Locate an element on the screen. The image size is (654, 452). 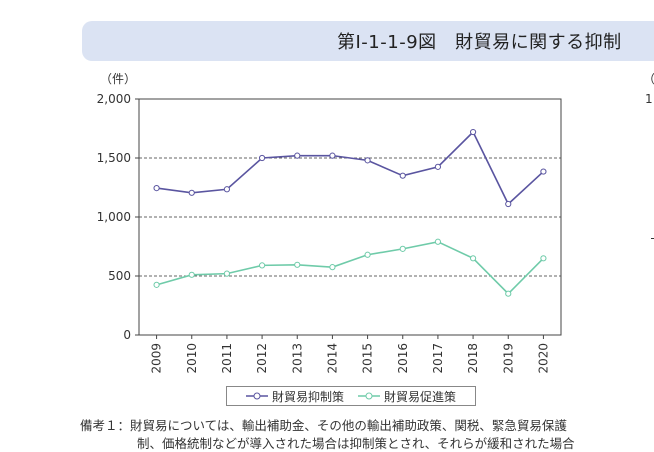
right-axis-tick-partial: 1 is located at coordinates (649, 99).